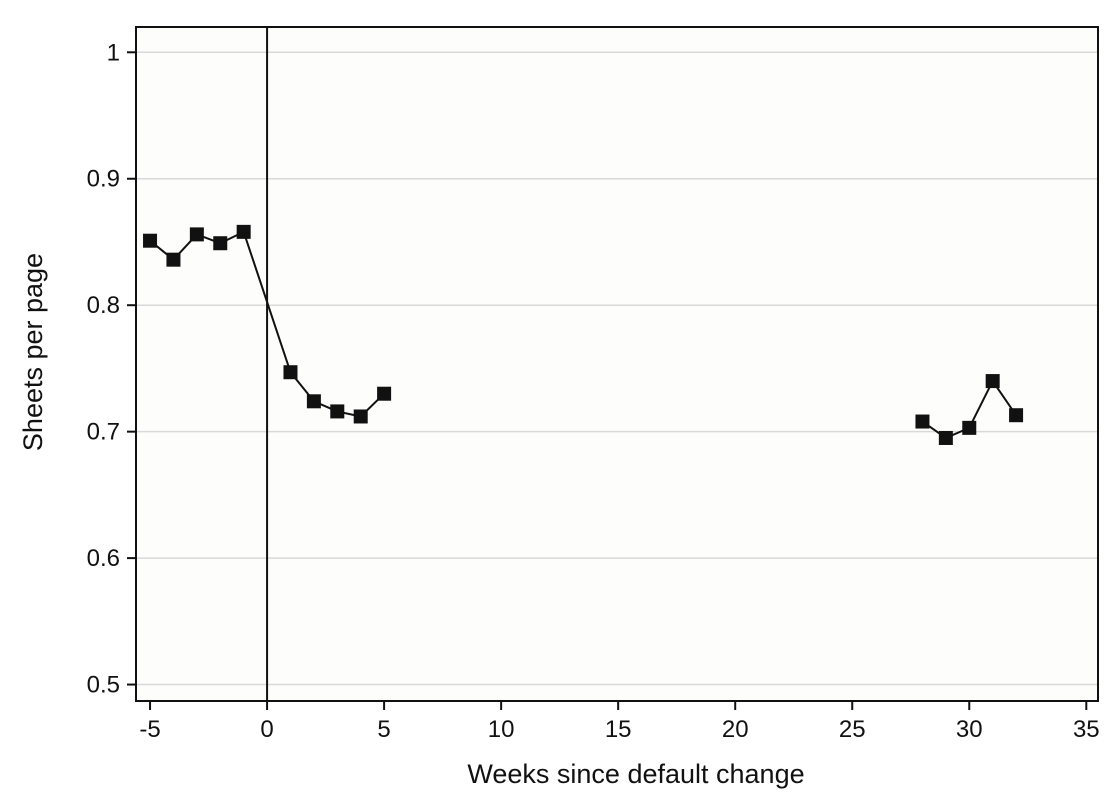 The image size is (1112, 793). I want to click on y-tick-label: 0.5, so click(103, 685).